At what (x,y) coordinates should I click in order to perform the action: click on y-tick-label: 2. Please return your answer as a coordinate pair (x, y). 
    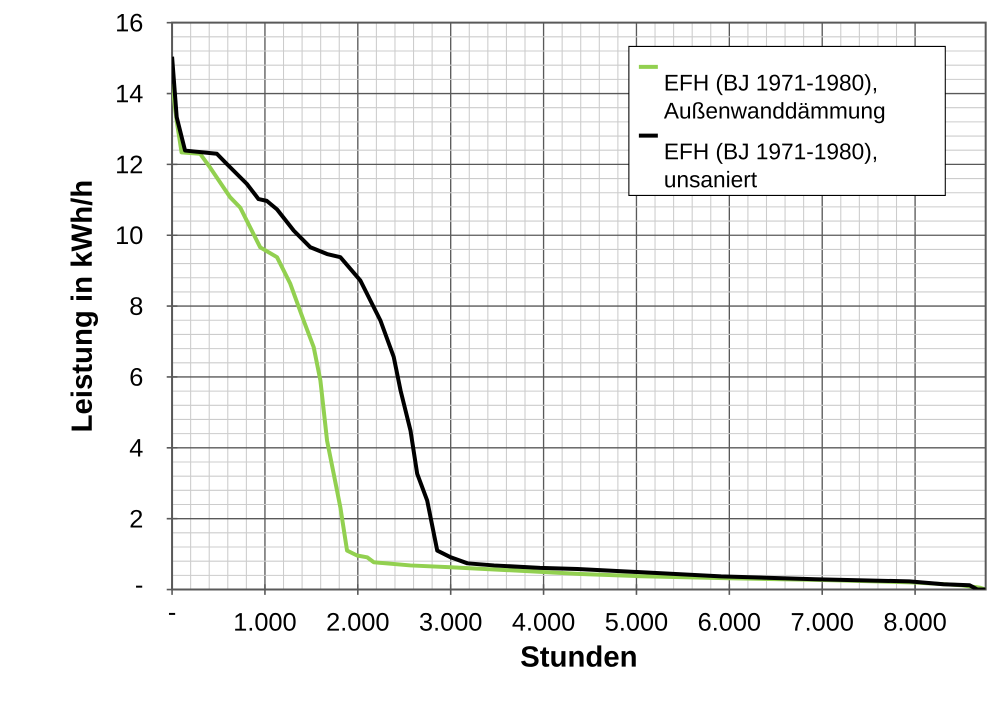
    Looking at the image, I should click on (136, 519).